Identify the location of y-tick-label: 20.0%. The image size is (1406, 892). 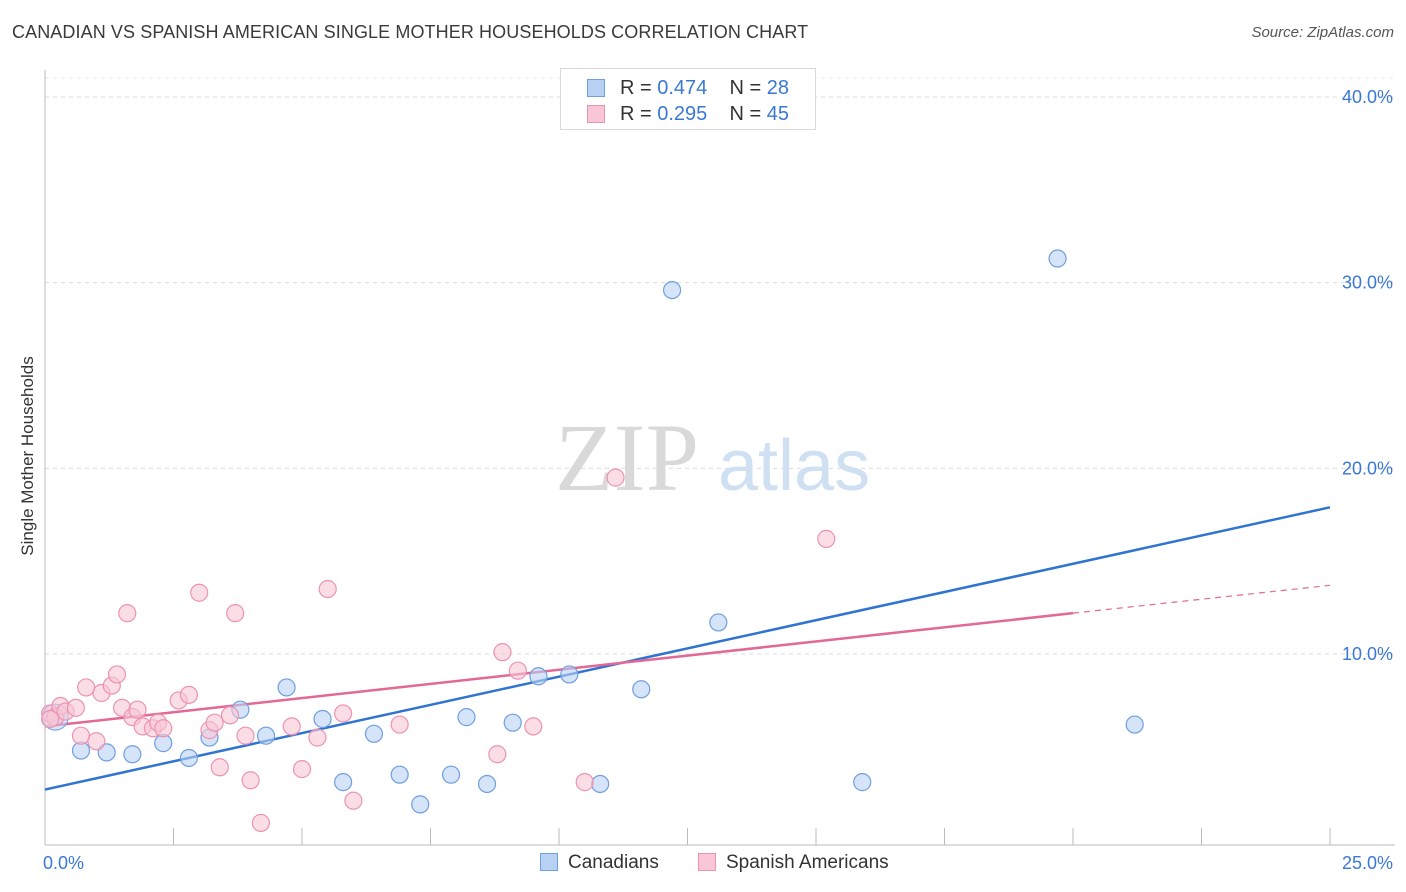
(1367, 468).